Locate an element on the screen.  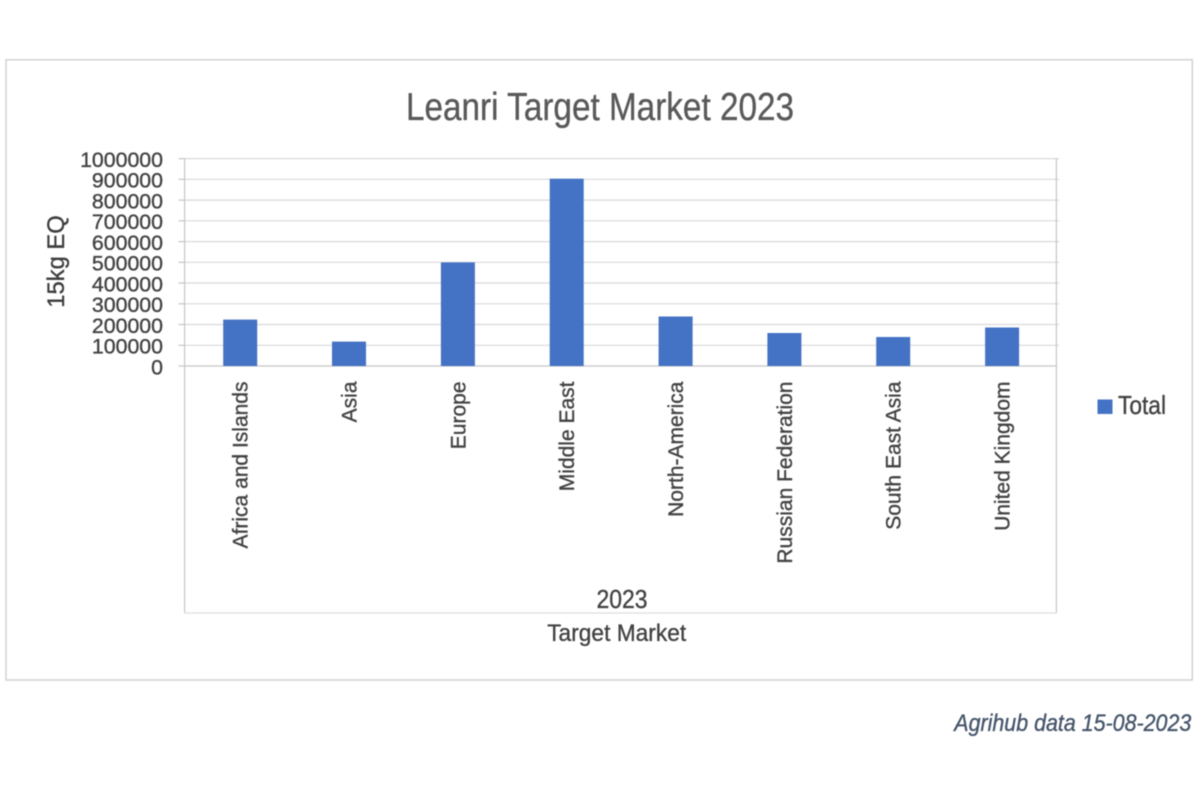
svg-text: Leanri Target Market 2023 is located at coordinates (600, 107).